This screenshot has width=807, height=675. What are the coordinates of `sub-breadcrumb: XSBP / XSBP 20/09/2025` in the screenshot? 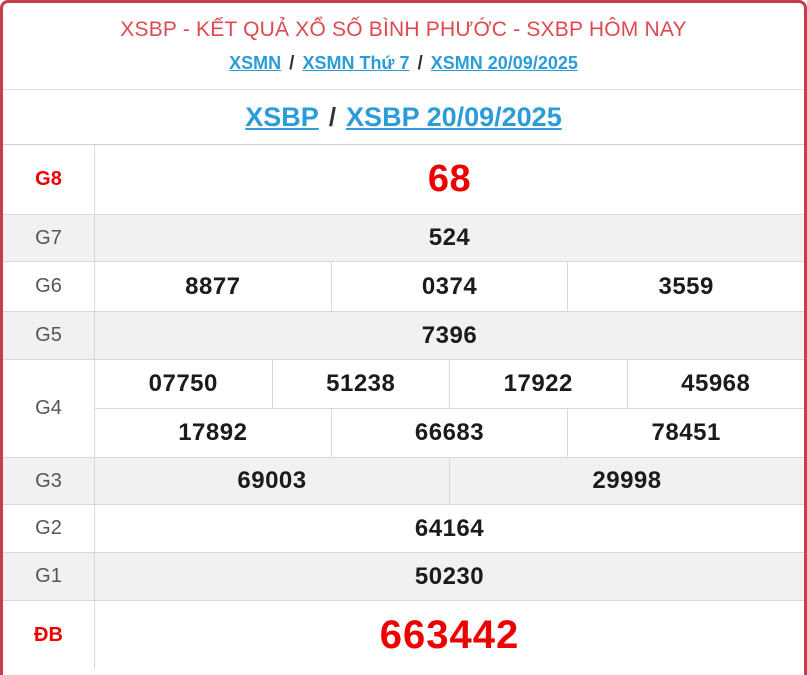 It's located at (403, 116).